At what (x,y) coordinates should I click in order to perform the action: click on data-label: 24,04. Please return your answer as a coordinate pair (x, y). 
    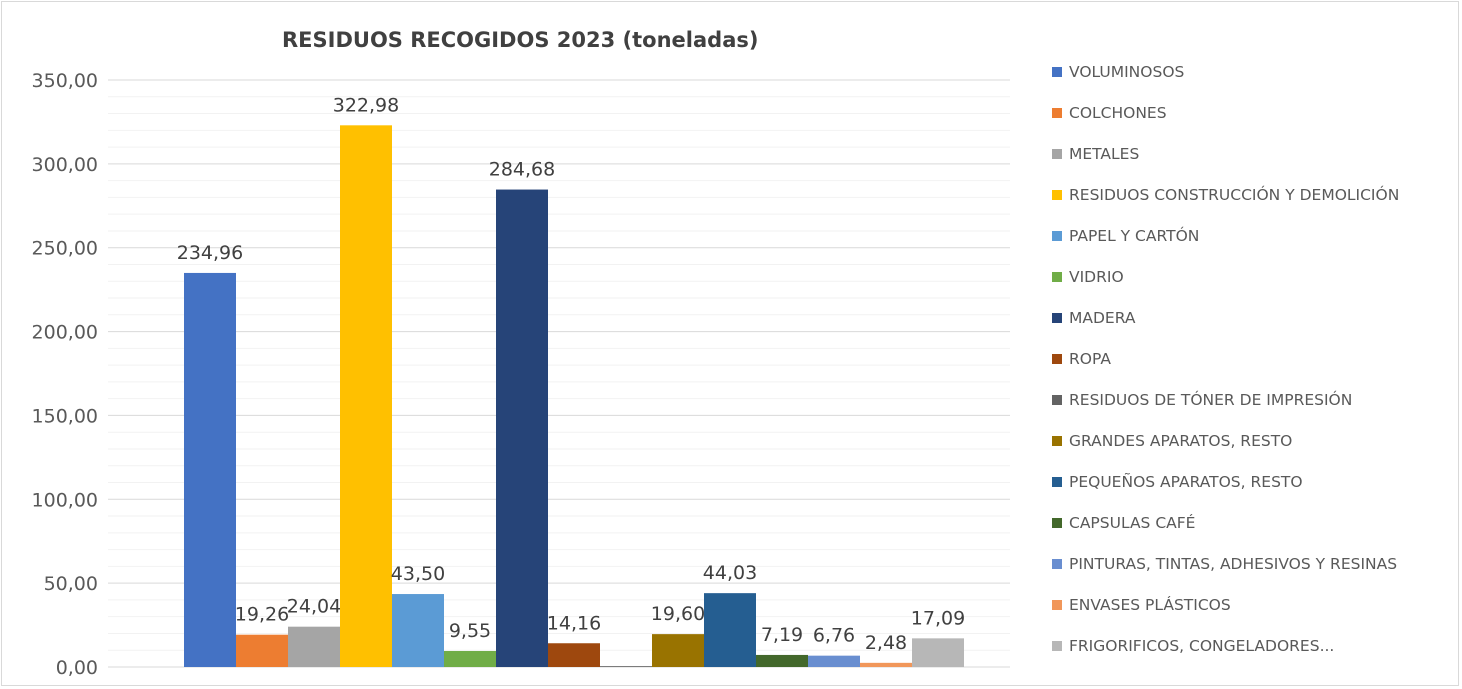
    Looking at the image, I should click on (314, 607).